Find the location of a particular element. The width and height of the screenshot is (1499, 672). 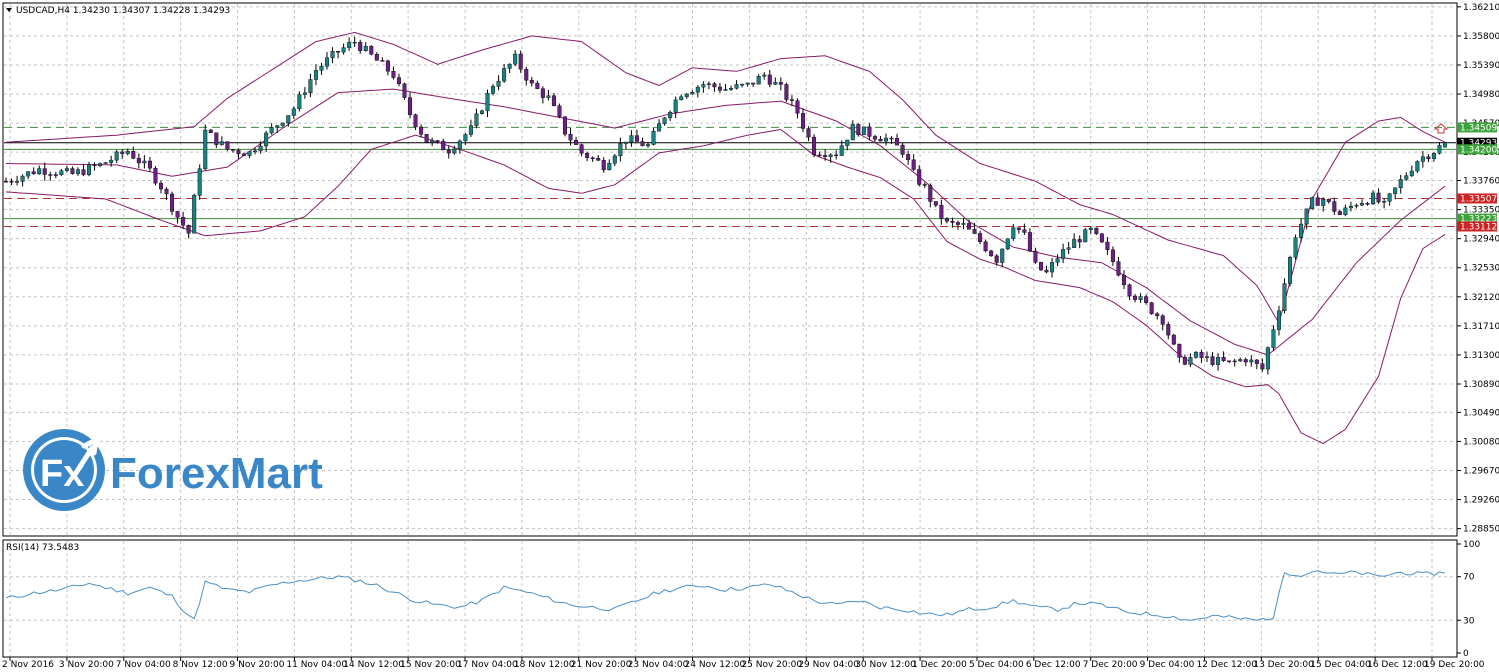

rsi-tick-label: 70 is located at coordinates (1469, 578).